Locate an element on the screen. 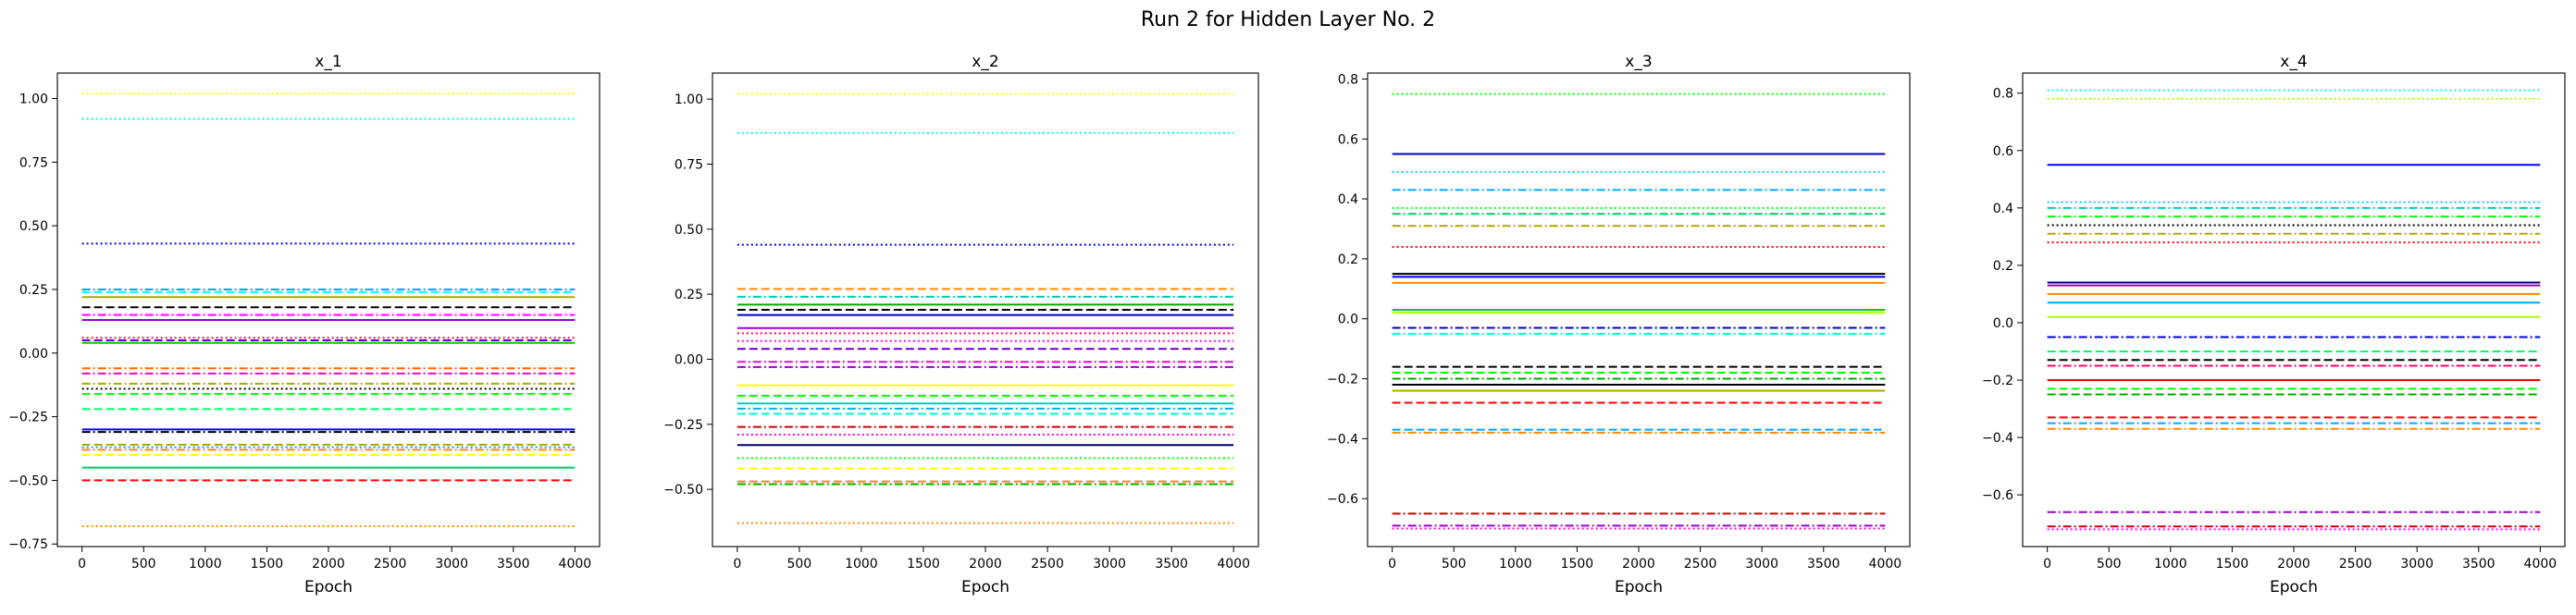 The height and width of the screenshot is (615, 2576). subplot-title: x_1 is located at coordinates (328, 62).